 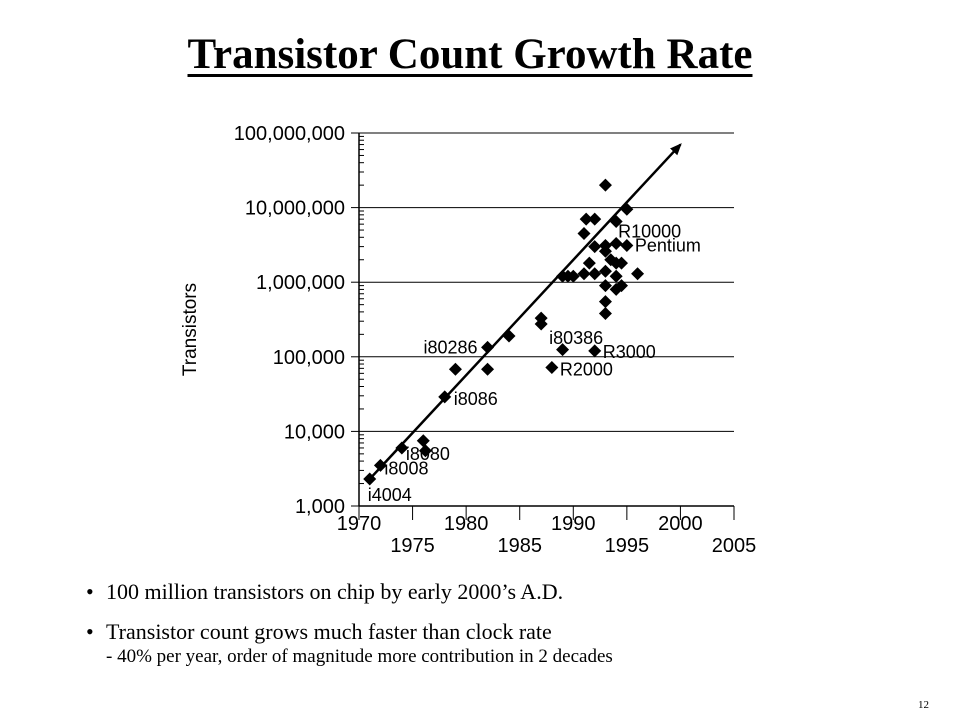 What do you see at coordinates (734, 546) in the screenshot?
I see `x-tick-label: 2005` at bounding box center [734, 546].